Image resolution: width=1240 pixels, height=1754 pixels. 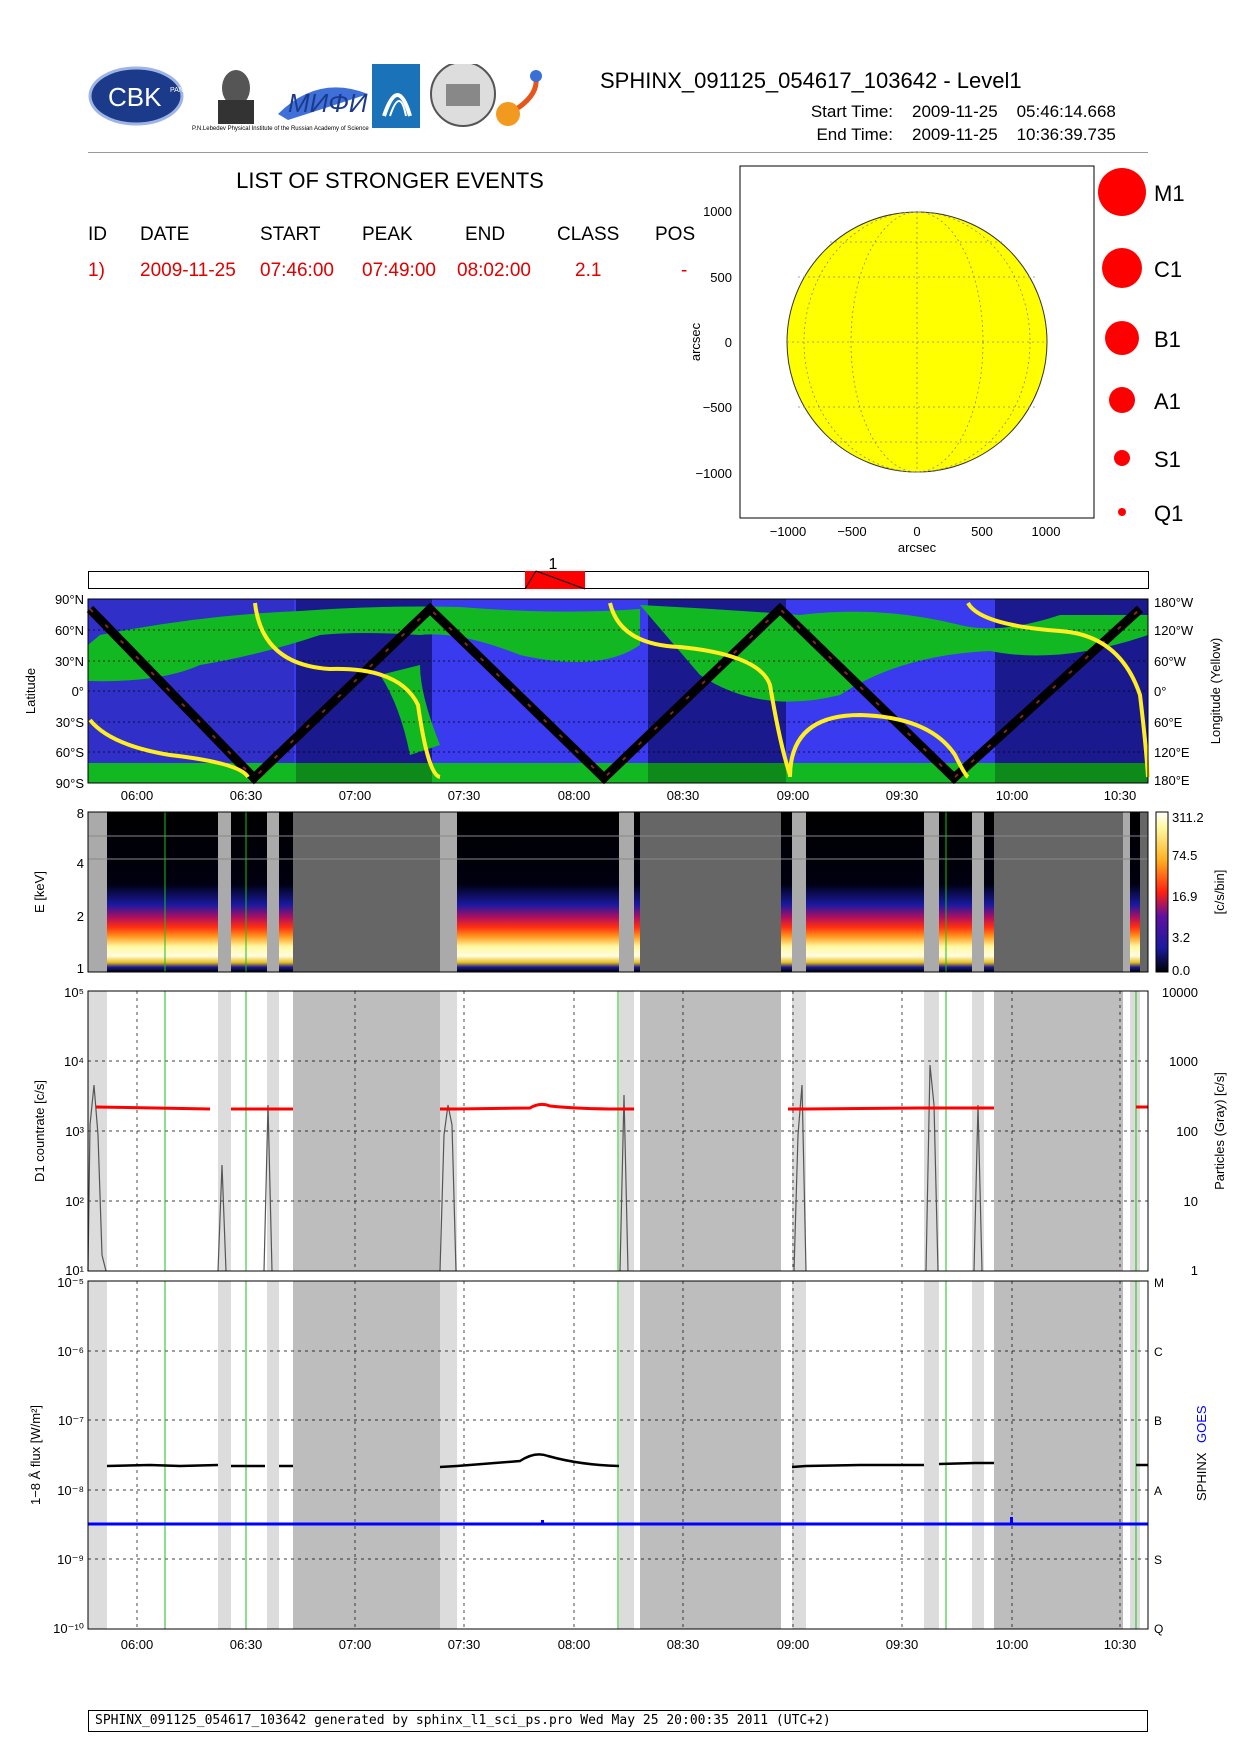 I want to click on spec-y-ticks: 8 4 2 1, so click(x=80, y=892).